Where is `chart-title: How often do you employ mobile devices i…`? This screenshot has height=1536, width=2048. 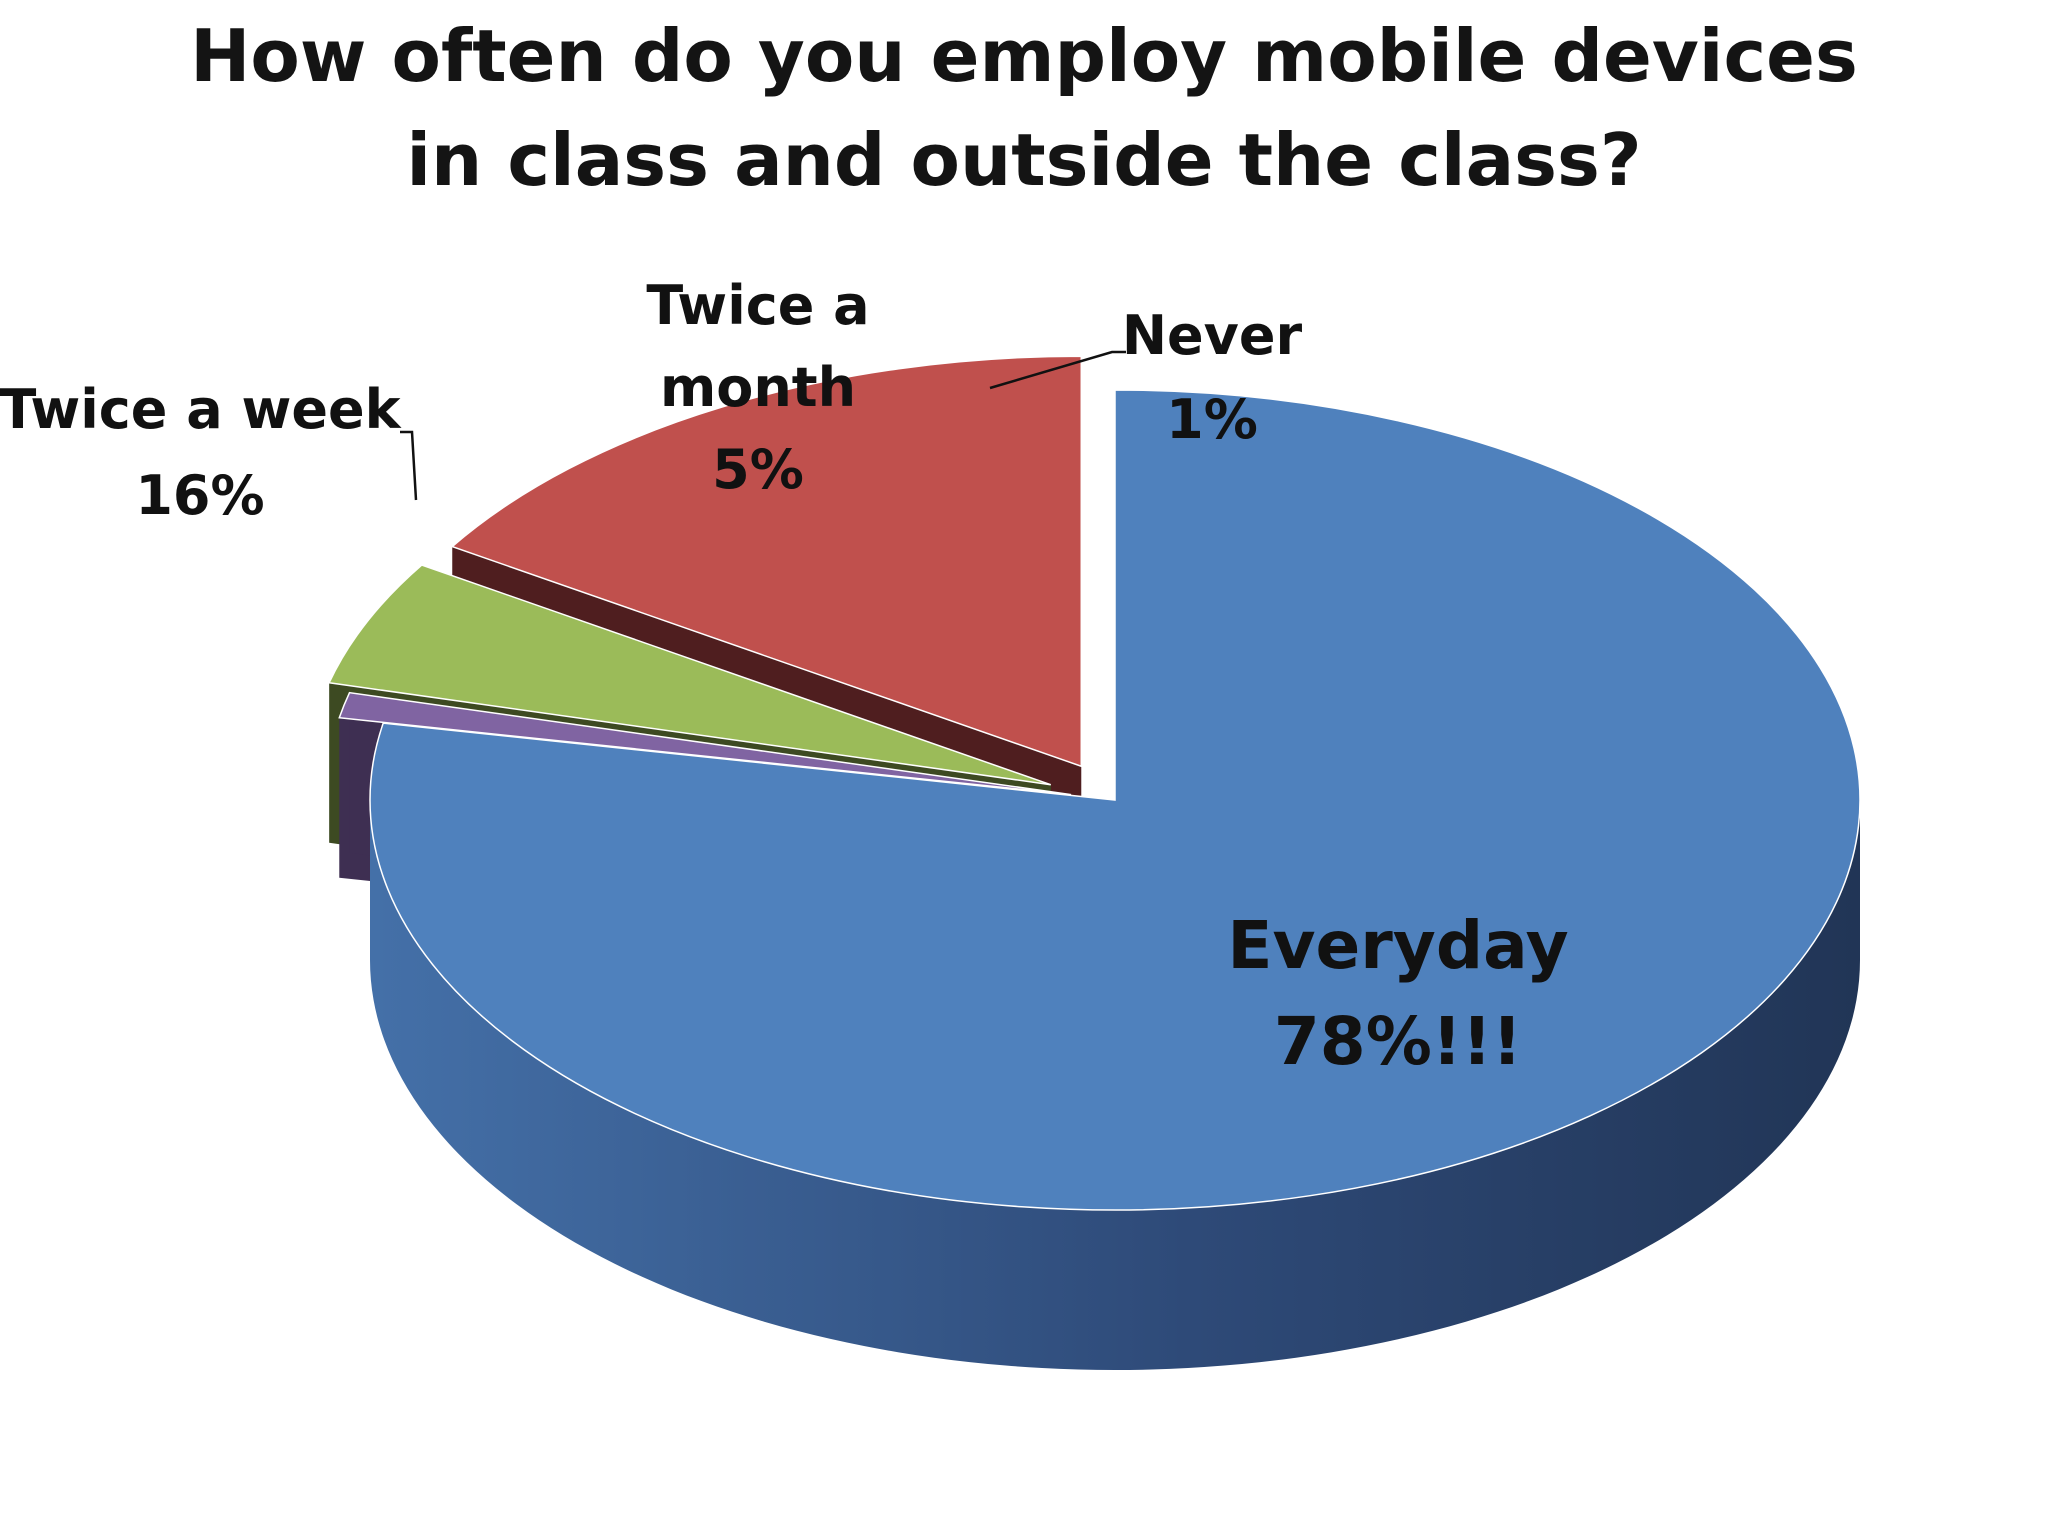
chart-title: How often do you employ mobile devices i… is located at coordinates (1024, 108).